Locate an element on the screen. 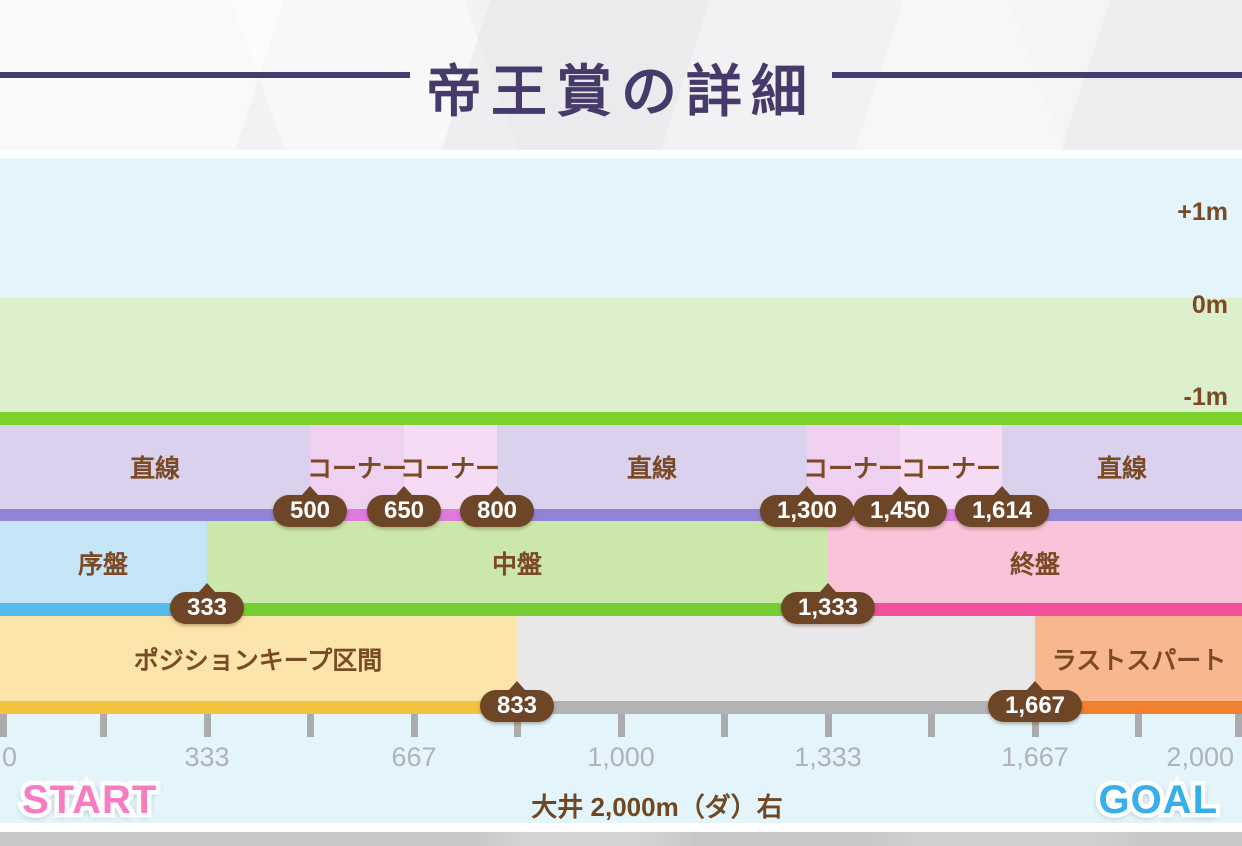 This screenshot has height=846, width=1242. distance-marker-1333: 1,333 is located at coordinates (828, 608).